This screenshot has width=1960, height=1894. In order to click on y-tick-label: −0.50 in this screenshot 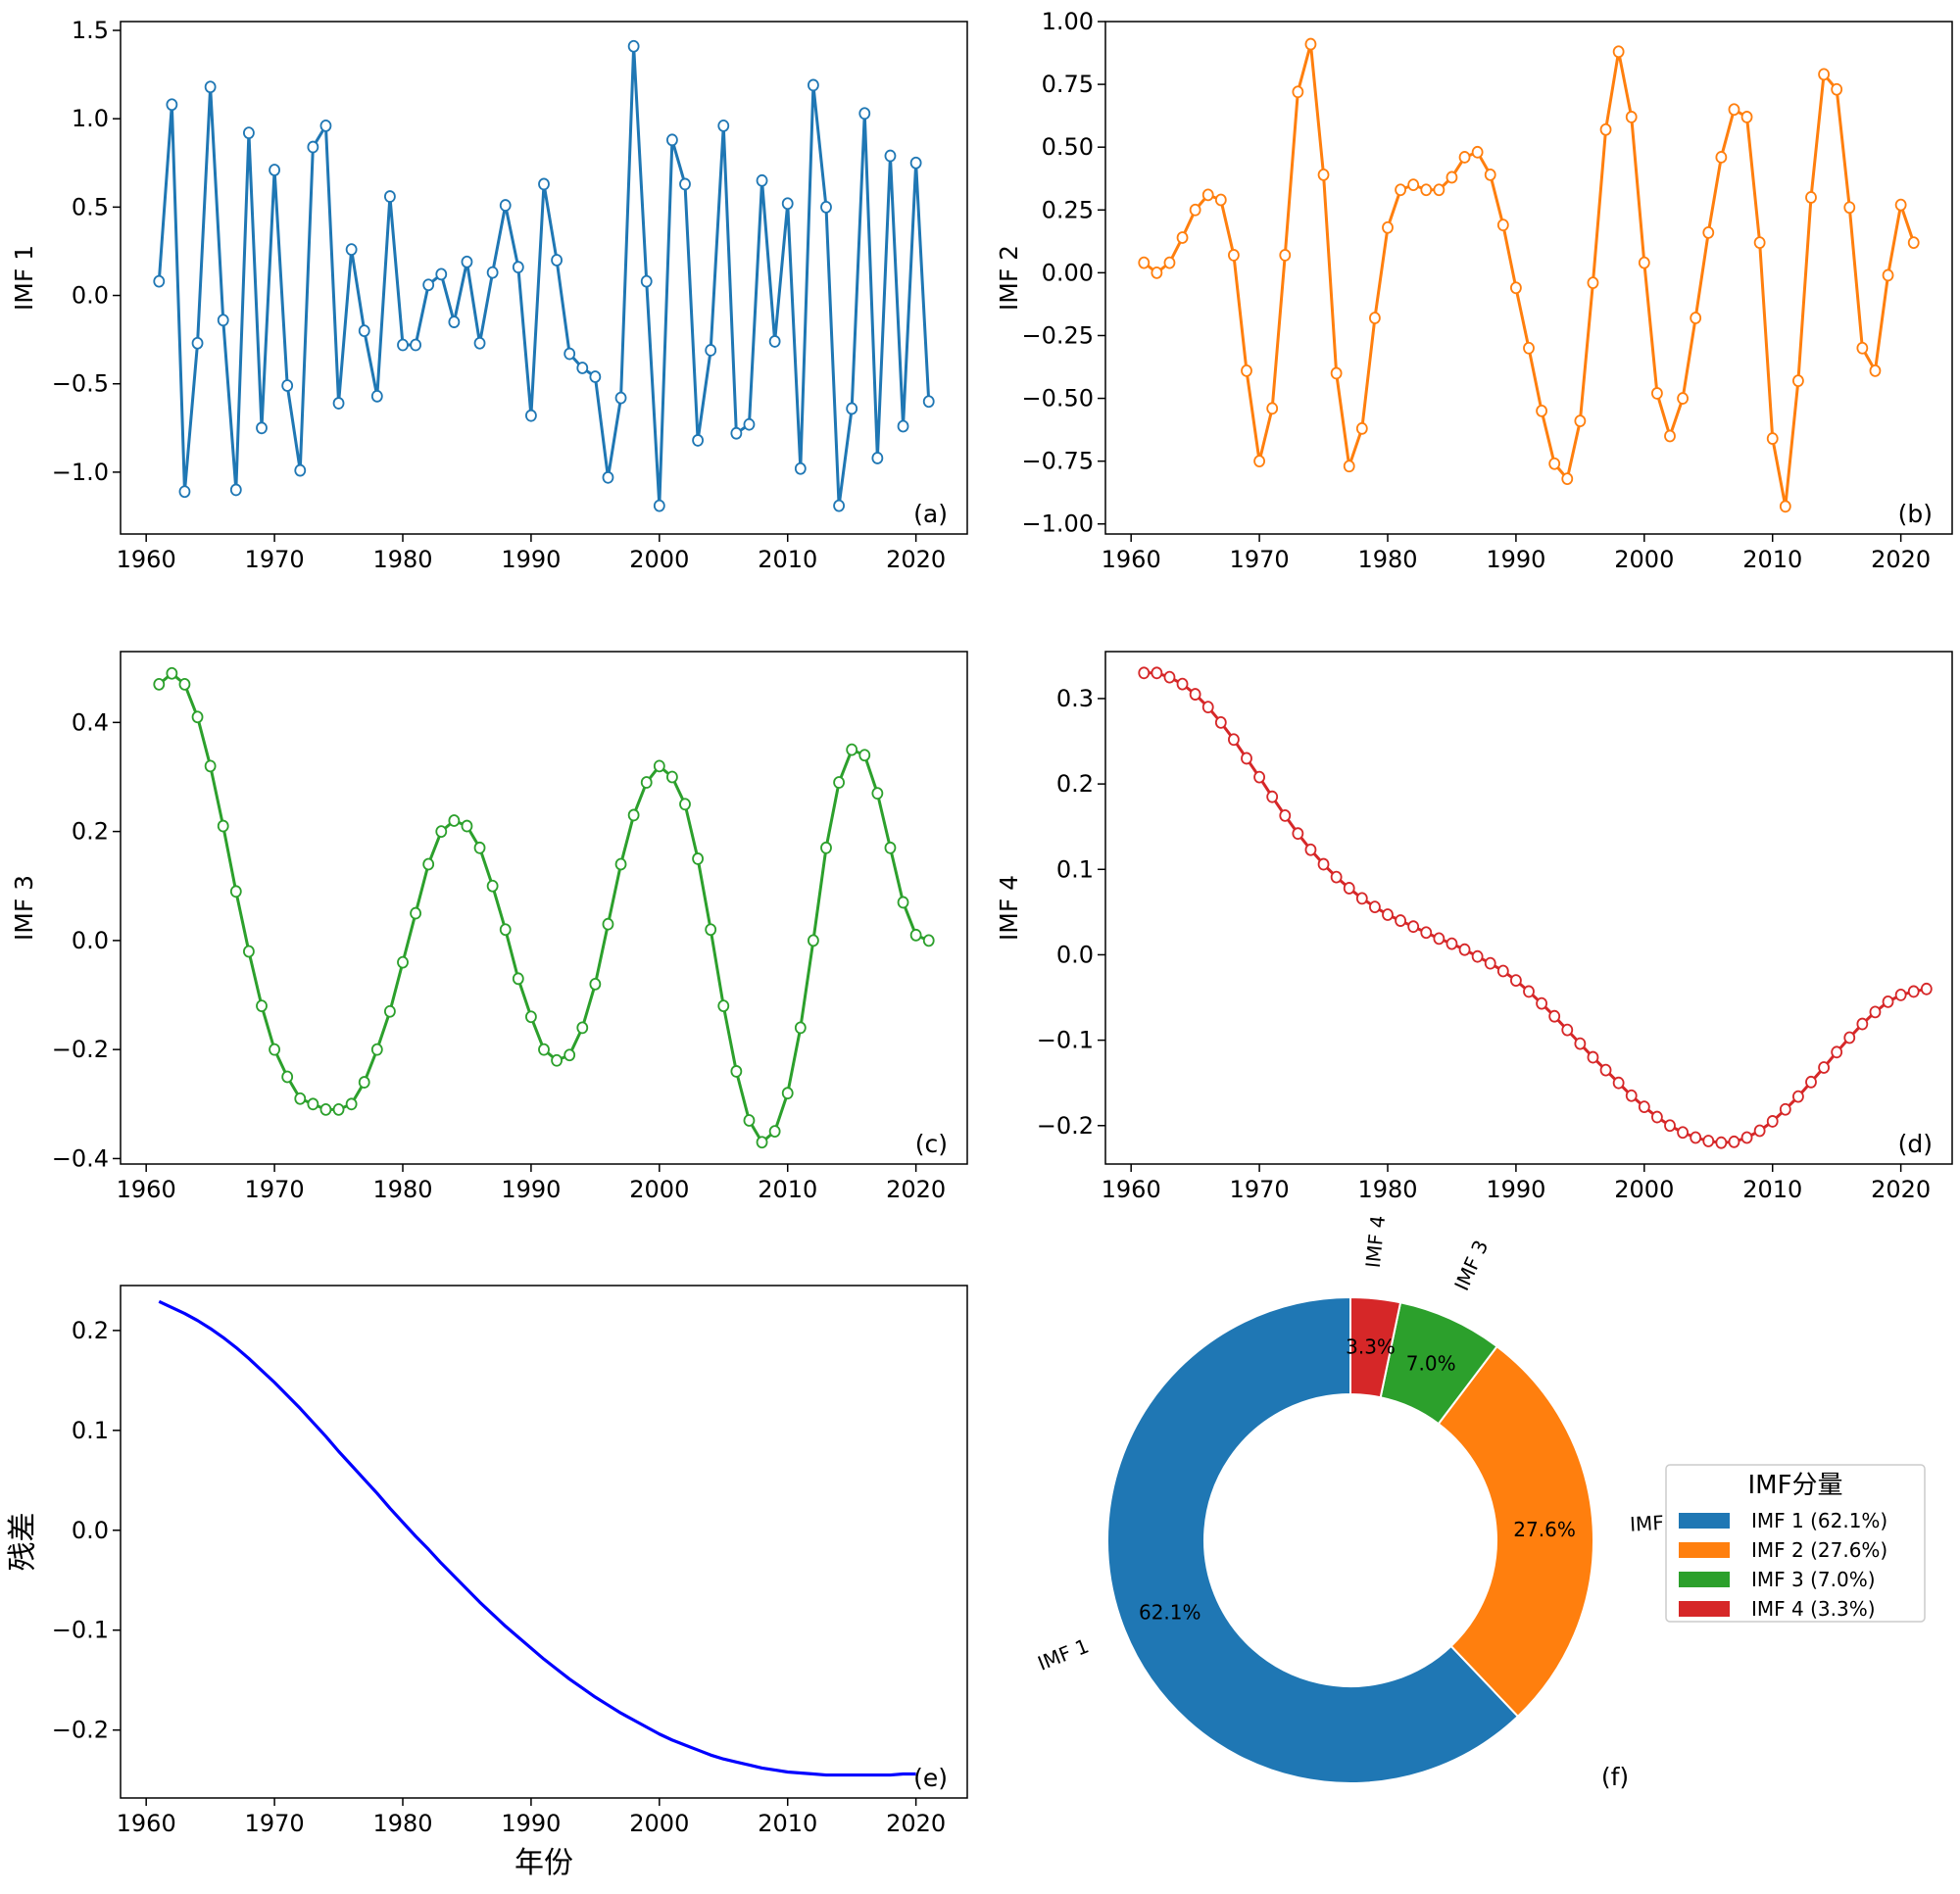, I will do `click(1057, 399)`.